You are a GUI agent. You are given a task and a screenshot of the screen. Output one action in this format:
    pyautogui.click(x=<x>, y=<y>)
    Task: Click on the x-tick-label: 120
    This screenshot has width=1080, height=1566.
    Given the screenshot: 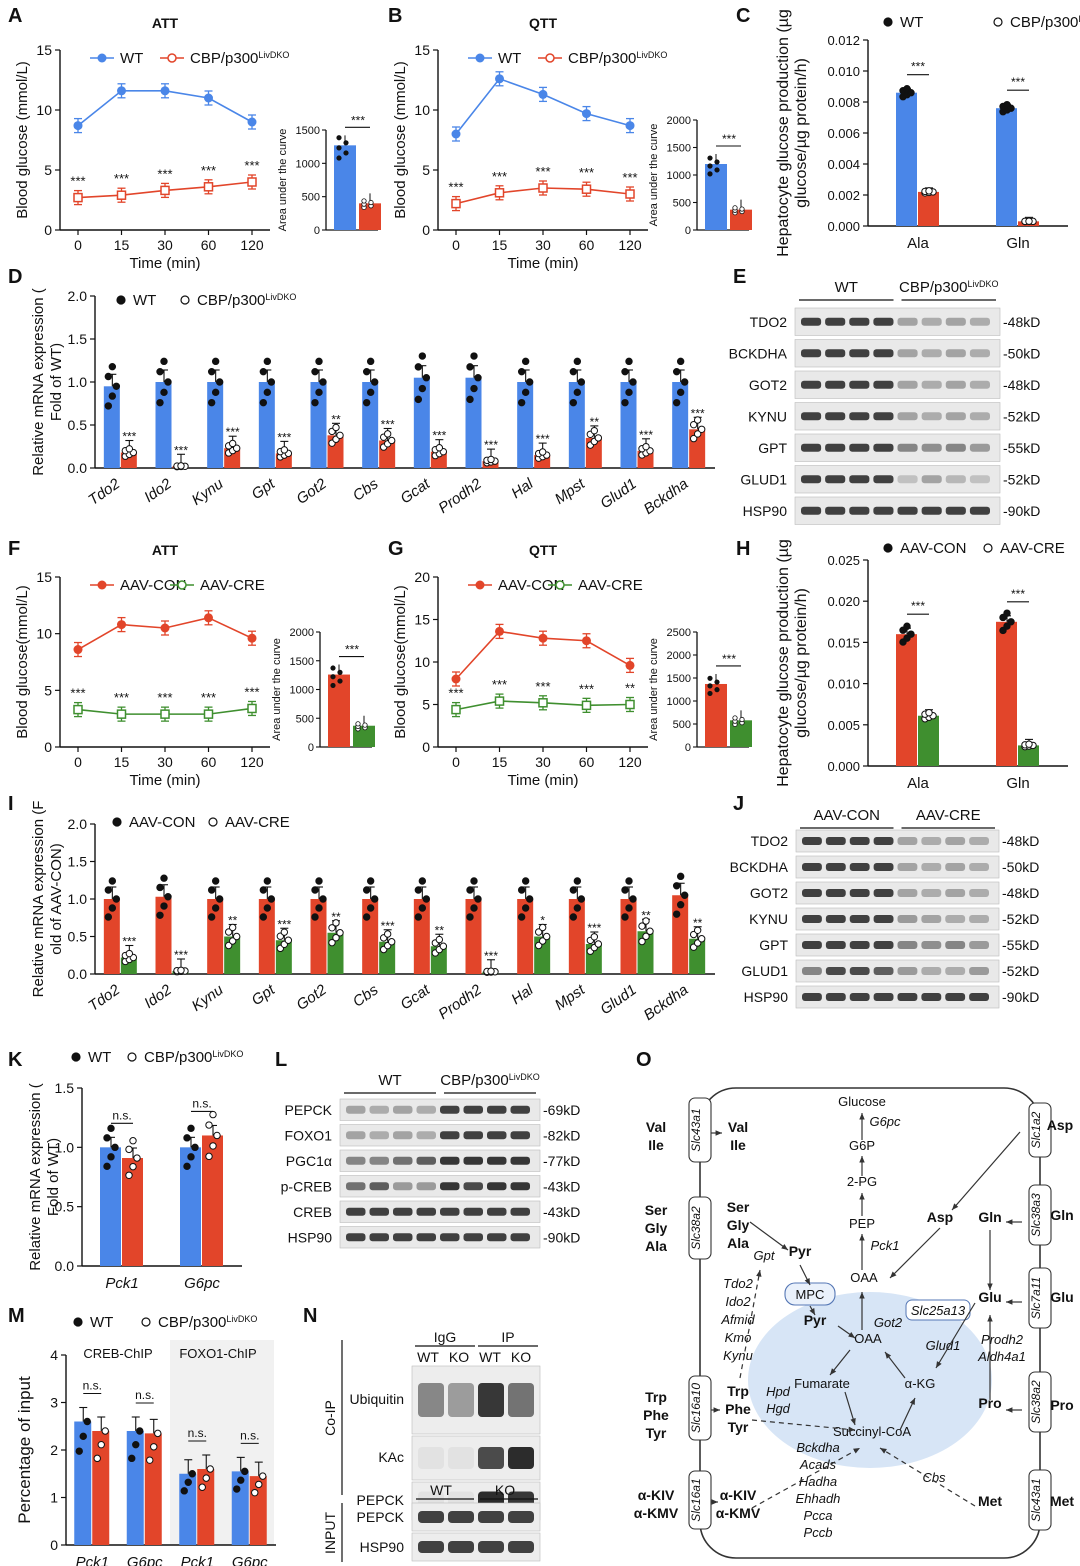 What is the action you would take?
    pyautogui.click(x=630, y=245)
    